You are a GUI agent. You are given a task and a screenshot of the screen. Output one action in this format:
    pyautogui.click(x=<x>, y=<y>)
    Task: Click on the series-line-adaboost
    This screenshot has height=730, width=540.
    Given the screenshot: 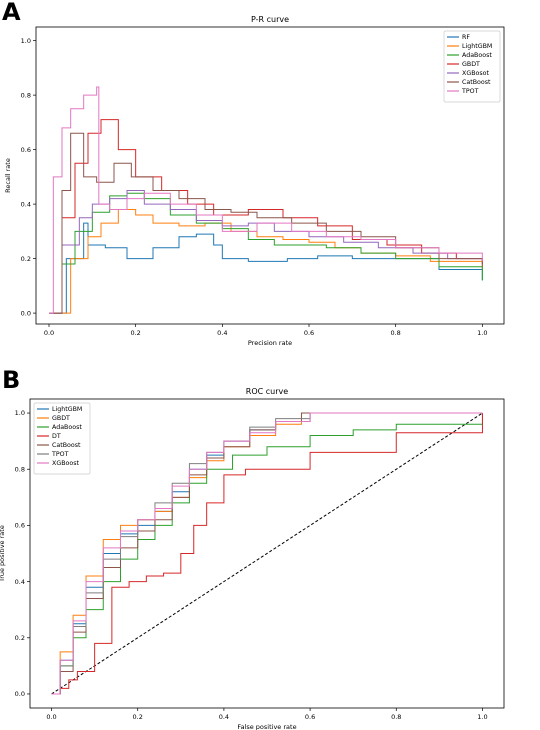 What is the action you would take?
    pyautogui.click(x=266, y=253)
    